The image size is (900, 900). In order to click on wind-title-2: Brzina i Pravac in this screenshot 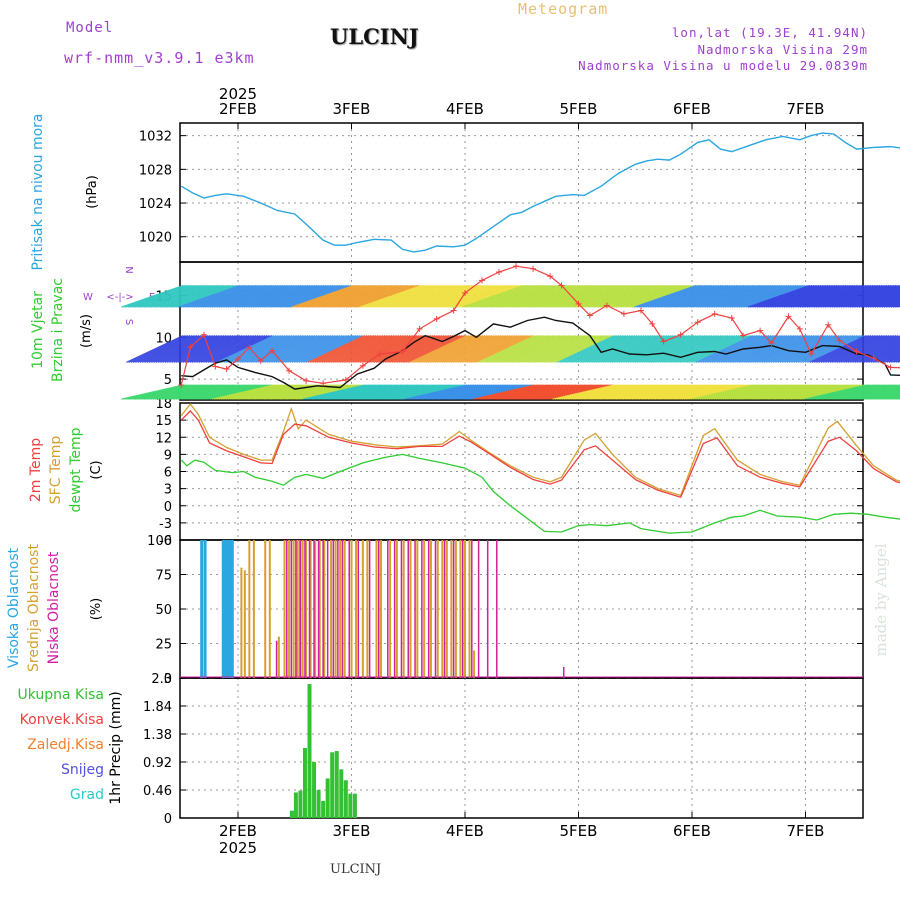, I will do `click(58, 330)`.